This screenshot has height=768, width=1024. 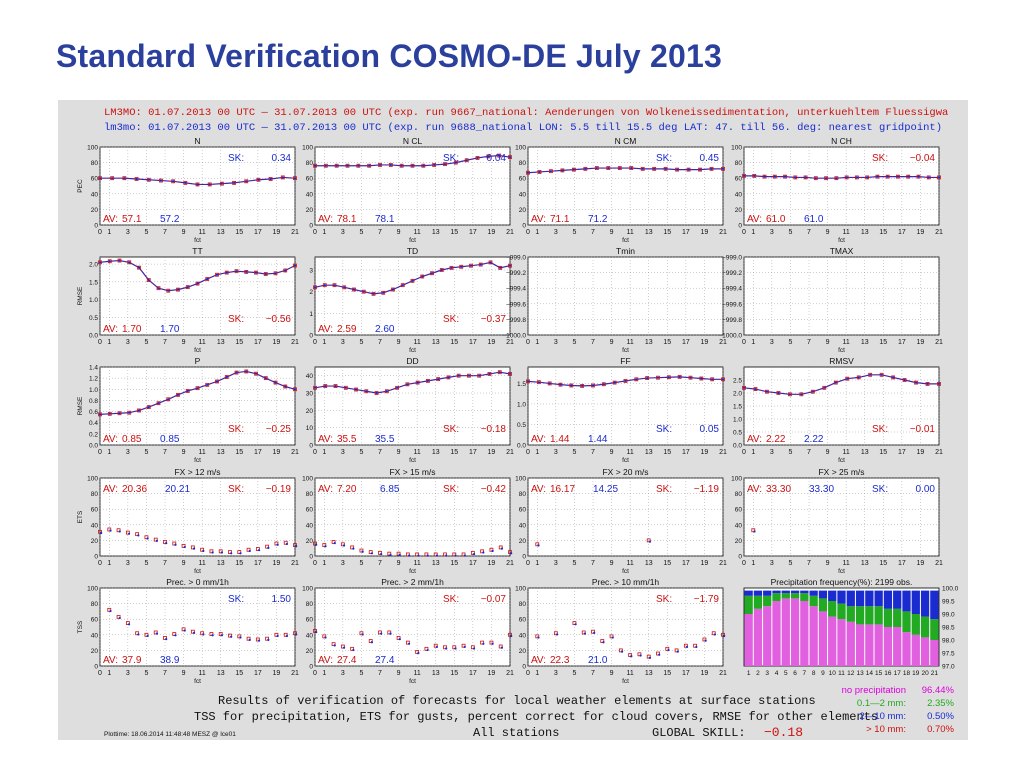 What do you see at coordinates (883, 563) in the screenshot?
I see `x-tick-label: 15` at bounding box center [883, 563].